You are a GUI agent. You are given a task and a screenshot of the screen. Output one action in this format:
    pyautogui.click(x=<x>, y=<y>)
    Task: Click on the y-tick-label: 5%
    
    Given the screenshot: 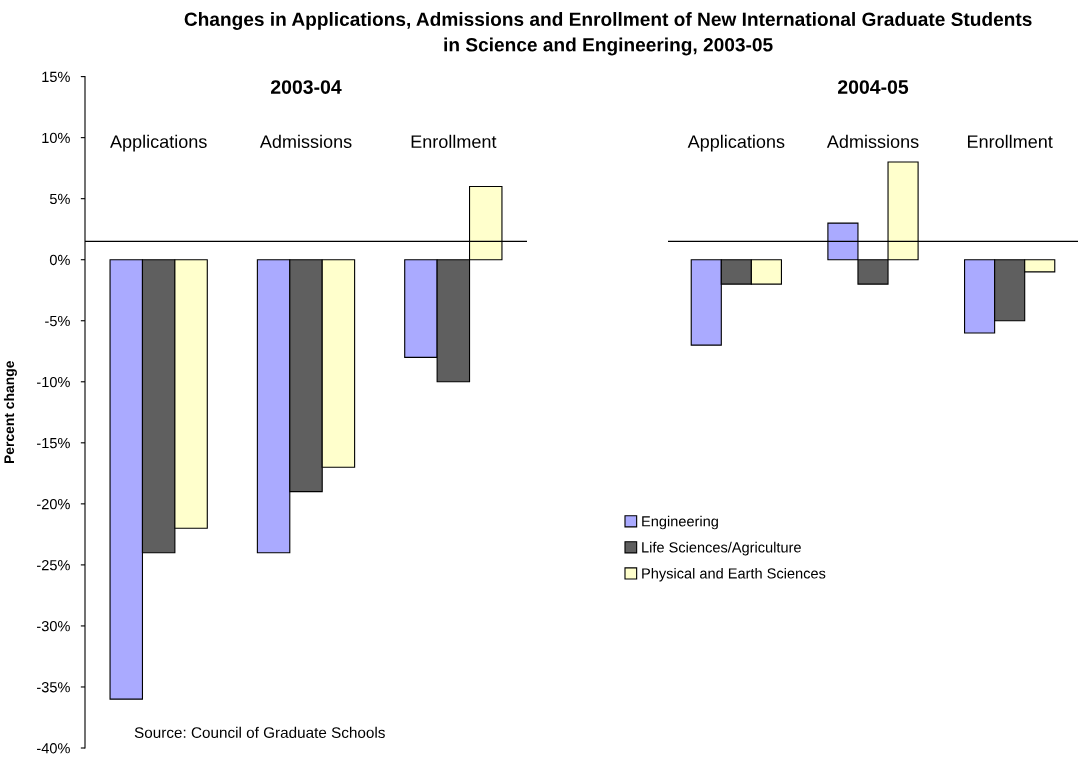 What is the action you would take?
    pyautogui.click(x=59, y=199)
    